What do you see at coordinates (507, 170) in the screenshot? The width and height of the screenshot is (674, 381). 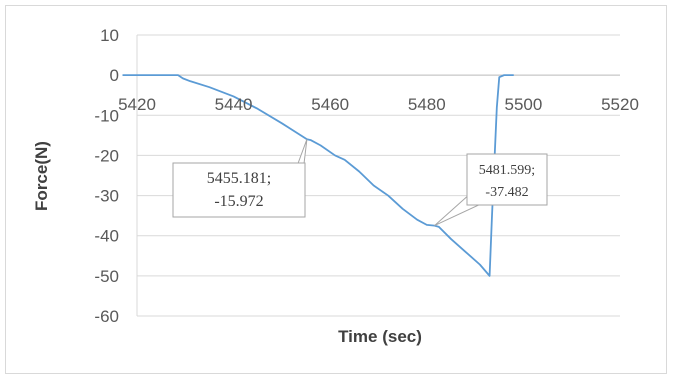 I see `data-label-line1: 5481.599;` at bounding box center [507, 170].